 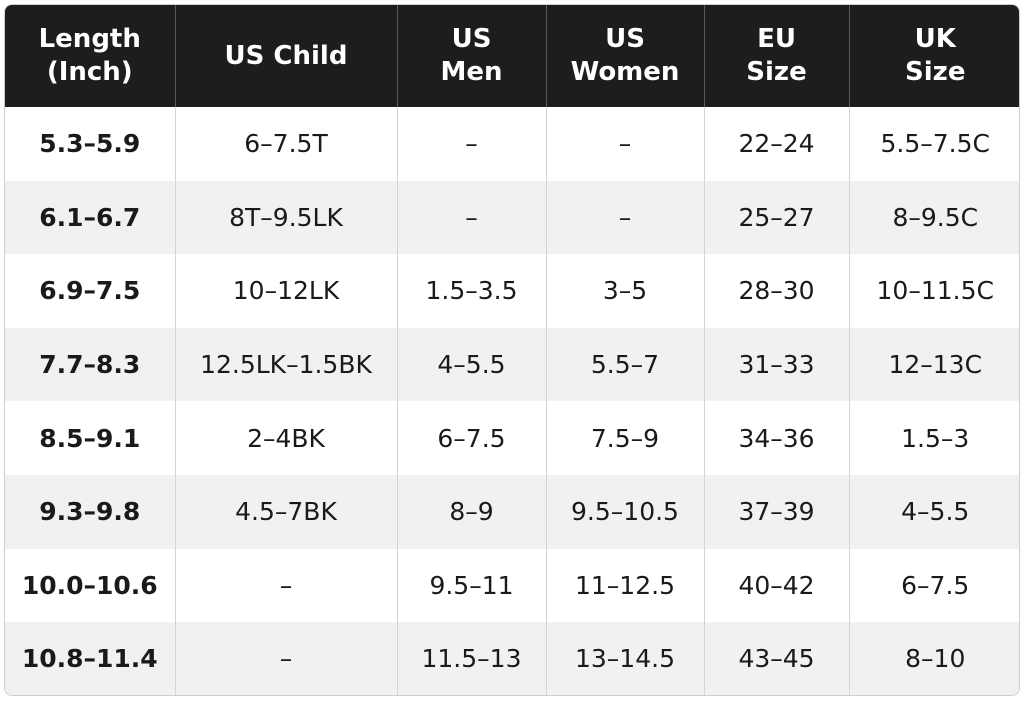 I want to click on table-row: 5.3–5.9 6–7.5T – – 22–24 5.5–7.5C, so click(x=512, y=144).